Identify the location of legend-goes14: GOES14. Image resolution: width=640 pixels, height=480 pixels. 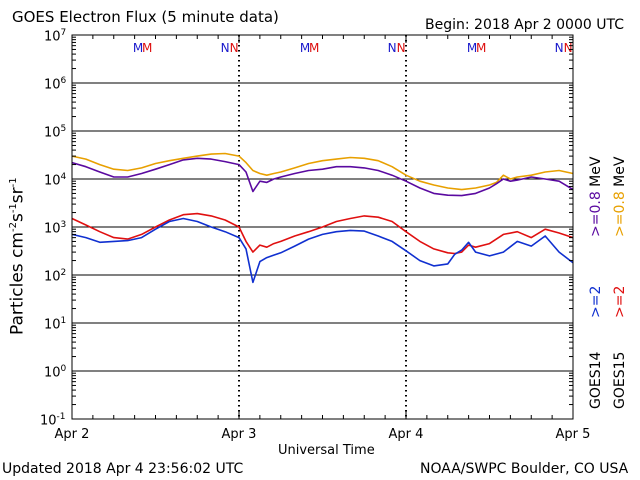
(596, 380).